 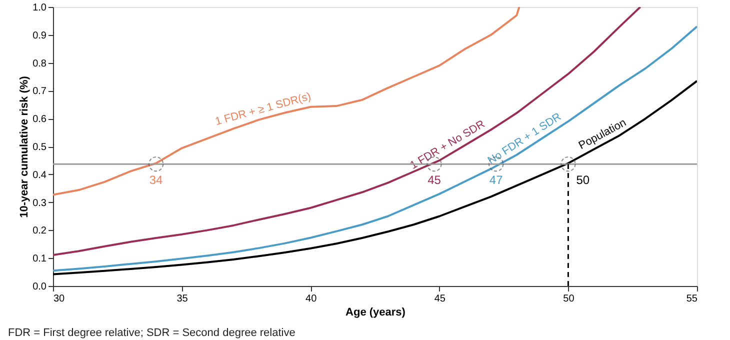 I want to click on text: 1 FDR + ≥ 1 SDR(s), so click(x=263, y=109).